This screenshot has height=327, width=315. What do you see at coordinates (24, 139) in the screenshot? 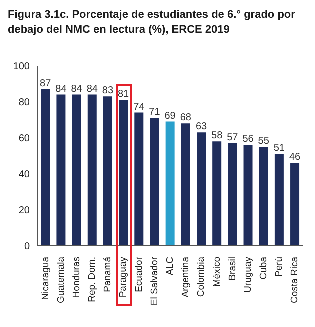
I see `y-tick-label: 60` at bounding box center [24, 139].